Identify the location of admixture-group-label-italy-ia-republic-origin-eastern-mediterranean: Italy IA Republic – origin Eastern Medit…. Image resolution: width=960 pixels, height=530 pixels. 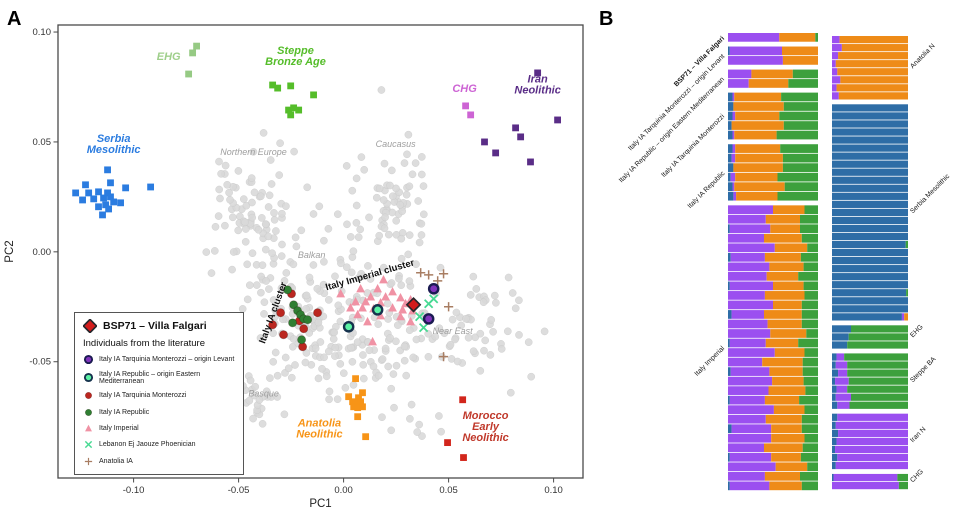
(672, 130).